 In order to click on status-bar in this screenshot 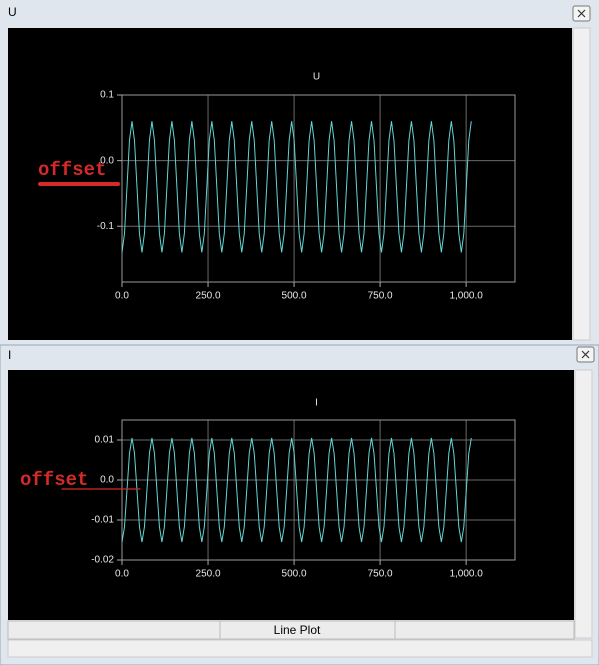, I will do `click(291, 630)`.